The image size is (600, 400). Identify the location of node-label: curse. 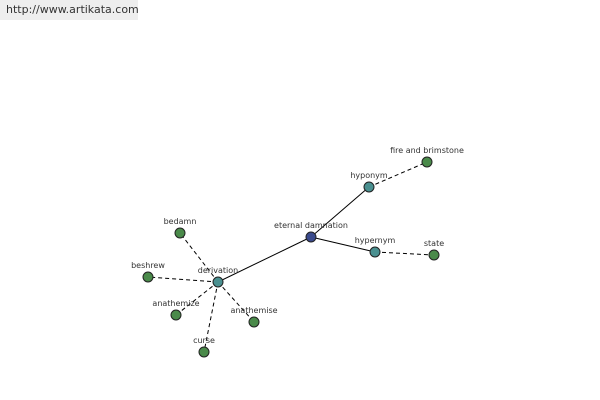
(204, 340).